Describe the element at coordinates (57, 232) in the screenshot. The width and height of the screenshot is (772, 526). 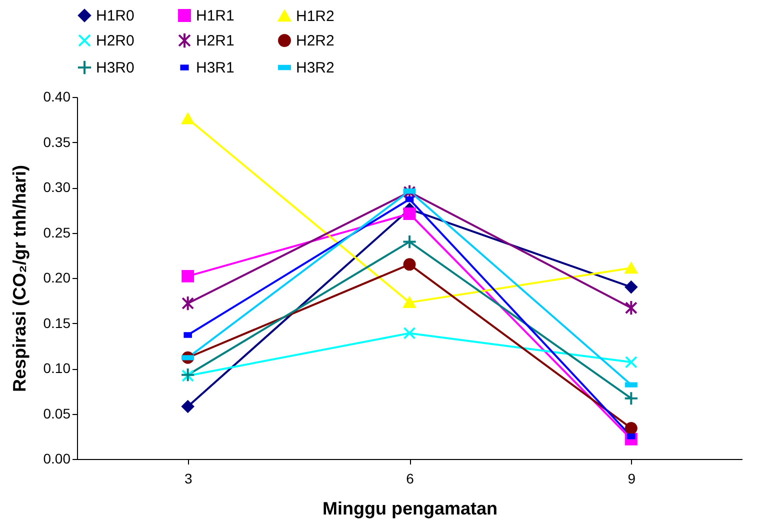
I see `y-tick-label: 0.25` at that location.